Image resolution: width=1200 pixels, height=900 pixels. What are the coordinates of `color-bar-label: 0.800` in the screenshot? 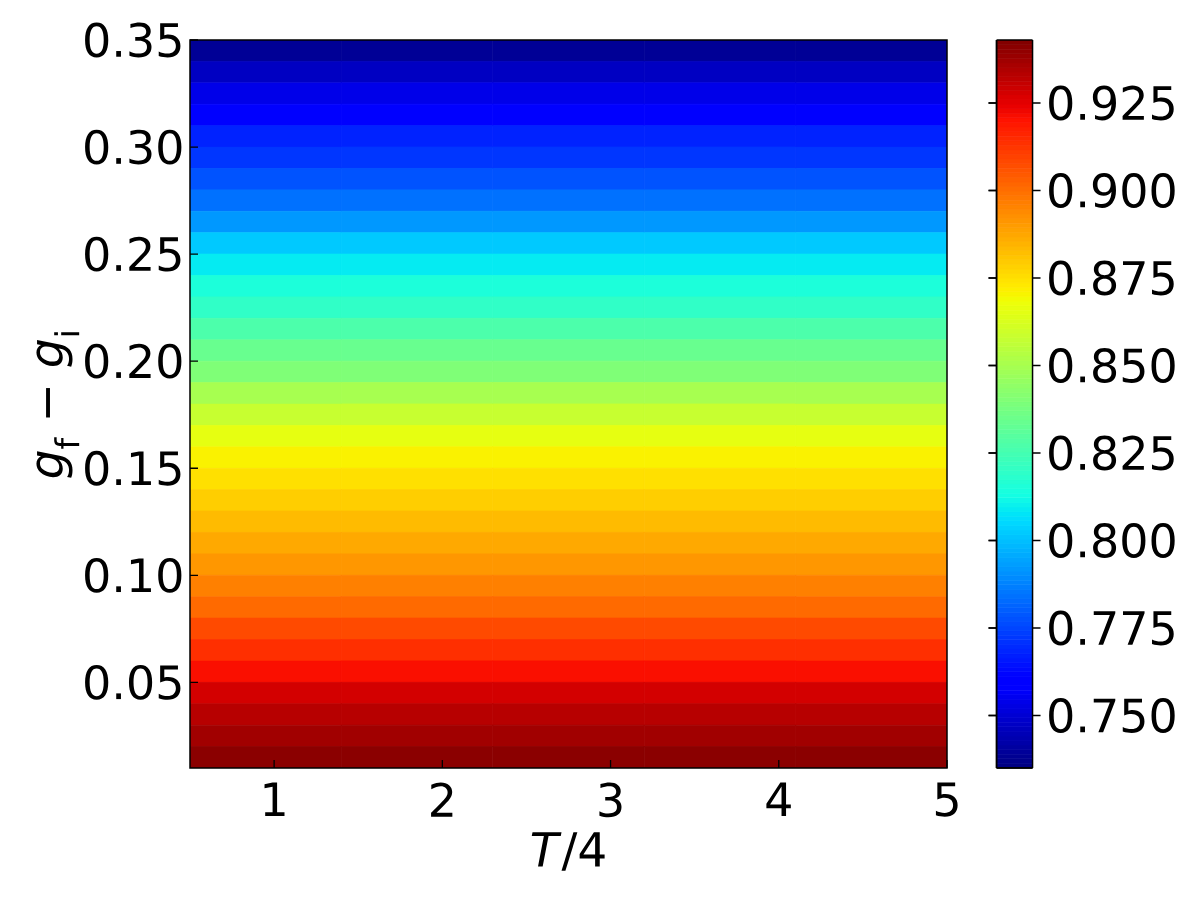 It's located at (1112, 540).